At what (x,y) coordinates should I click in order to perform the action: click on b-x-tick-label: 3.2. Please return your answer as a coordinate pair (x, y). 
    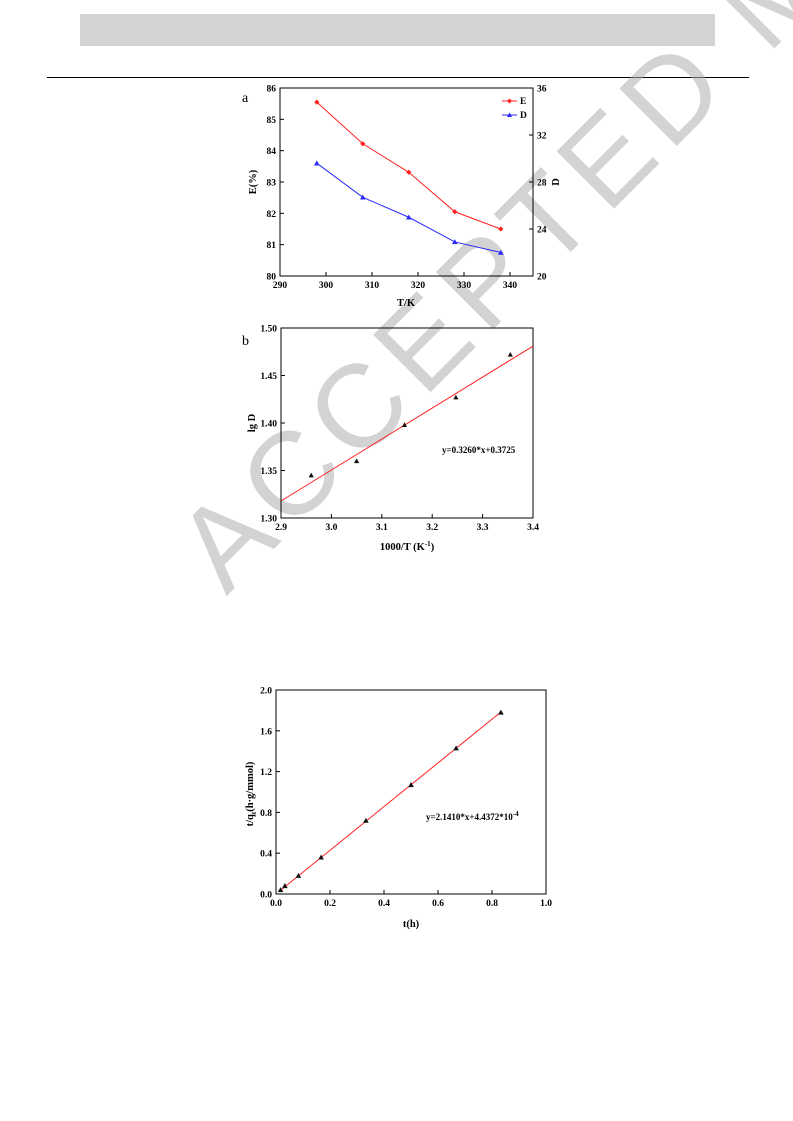
    Looking at the image, I should click on (432, 528).